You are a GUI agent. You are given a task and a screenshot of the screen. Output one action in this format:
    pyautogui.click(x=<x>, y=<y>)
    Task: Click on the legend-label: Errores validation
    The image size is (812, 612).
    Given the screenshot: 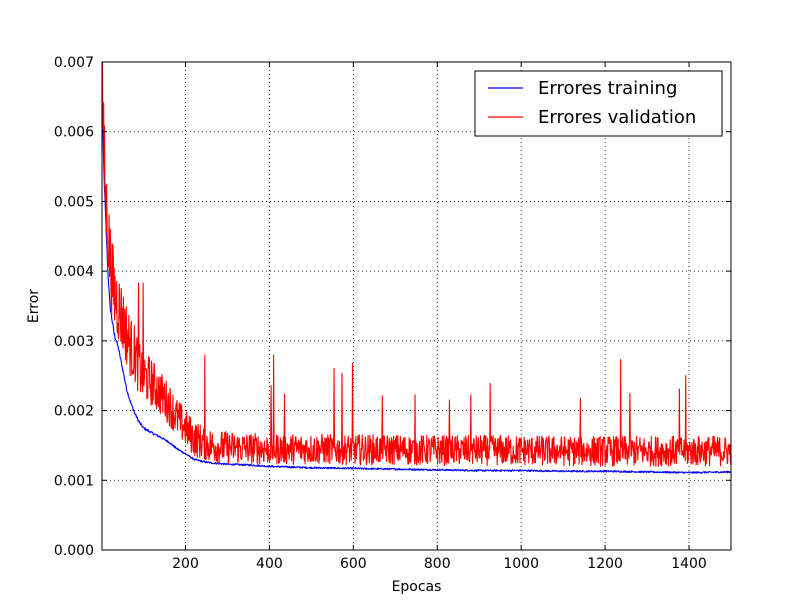 What is the action you would take?
    pyautogui.click(x=617, y=117)
    